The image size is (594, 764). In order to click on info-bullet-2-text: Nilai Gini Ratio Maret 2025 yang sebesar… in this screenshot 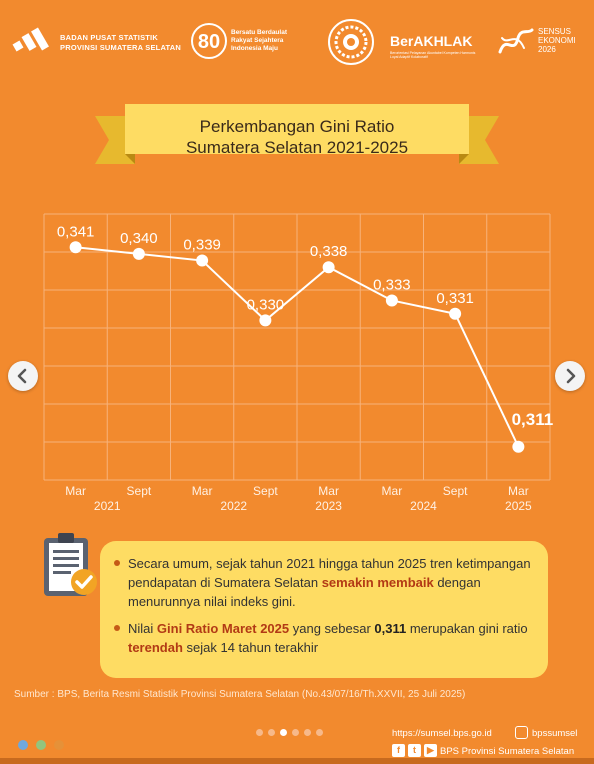, I will do `click(338, 638)`.